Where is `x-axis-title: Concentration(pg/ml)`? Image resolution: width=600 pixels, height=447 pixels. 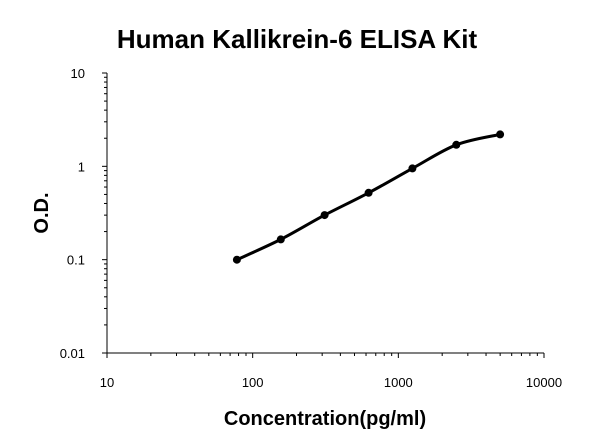 x-axis-title: Concentration(pg/ml) is located at coordinates (325, 419).